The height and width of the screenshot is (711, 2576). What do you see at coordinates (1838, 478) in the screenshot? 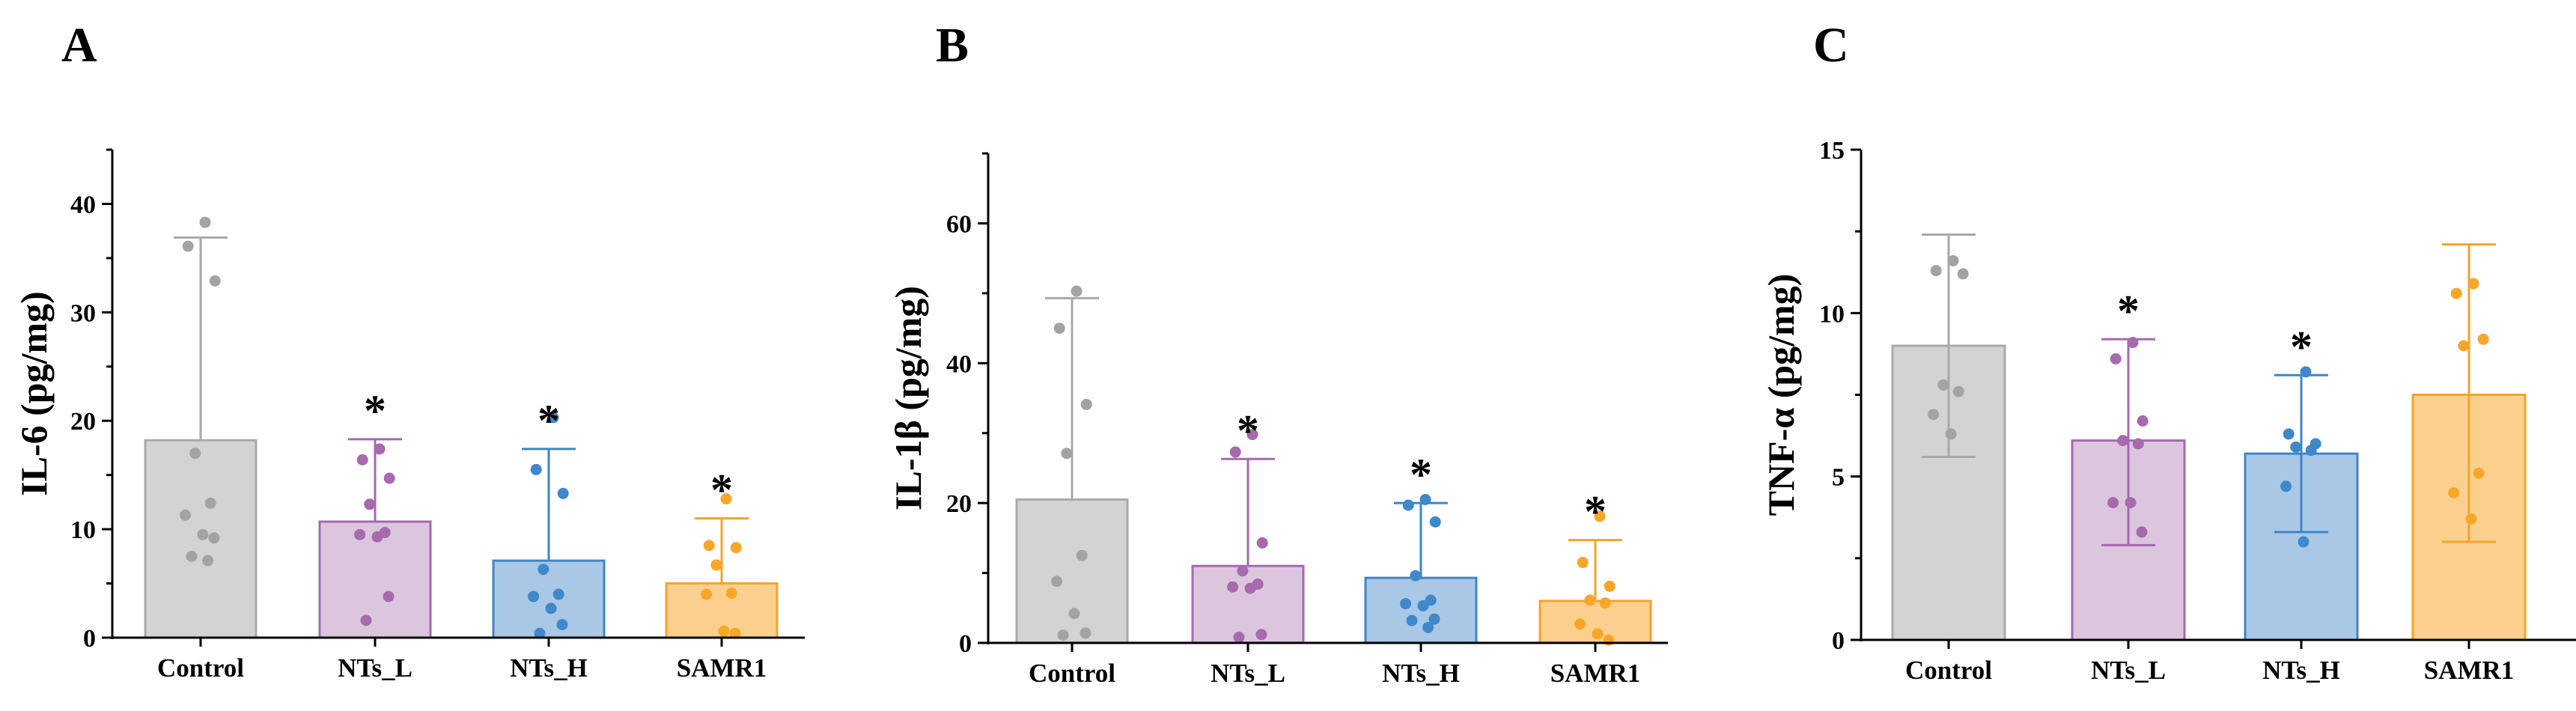
I see `y-tick-label: 5` at bounding box center [1838, 478].